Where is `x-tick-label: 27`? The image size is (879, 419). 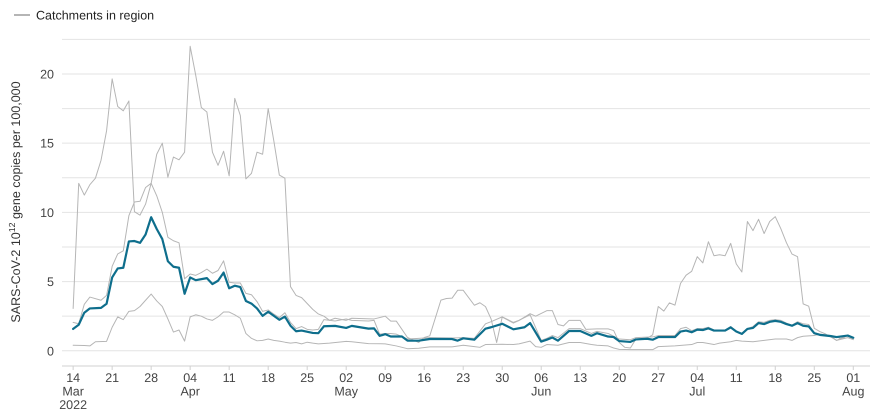 x-tick-label: 27 is located at coordinates (658, 378).